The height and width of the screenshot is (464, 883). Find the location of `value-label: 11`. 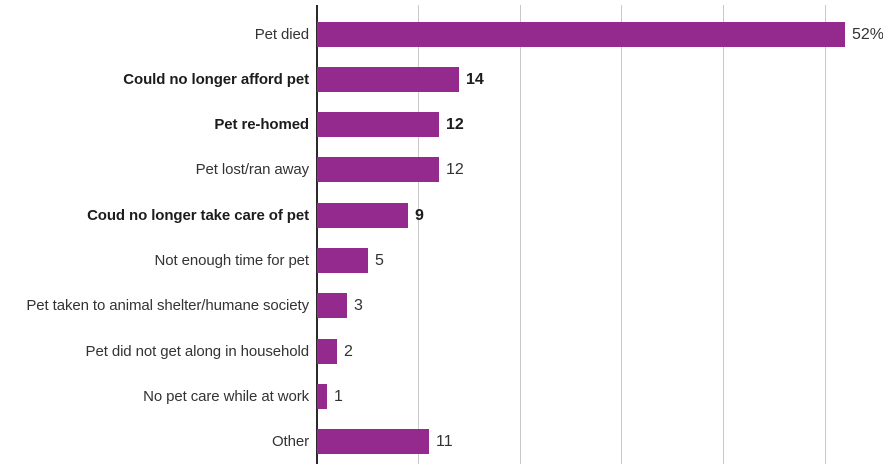

value-label: 11 is located at coordinates (444, 441).